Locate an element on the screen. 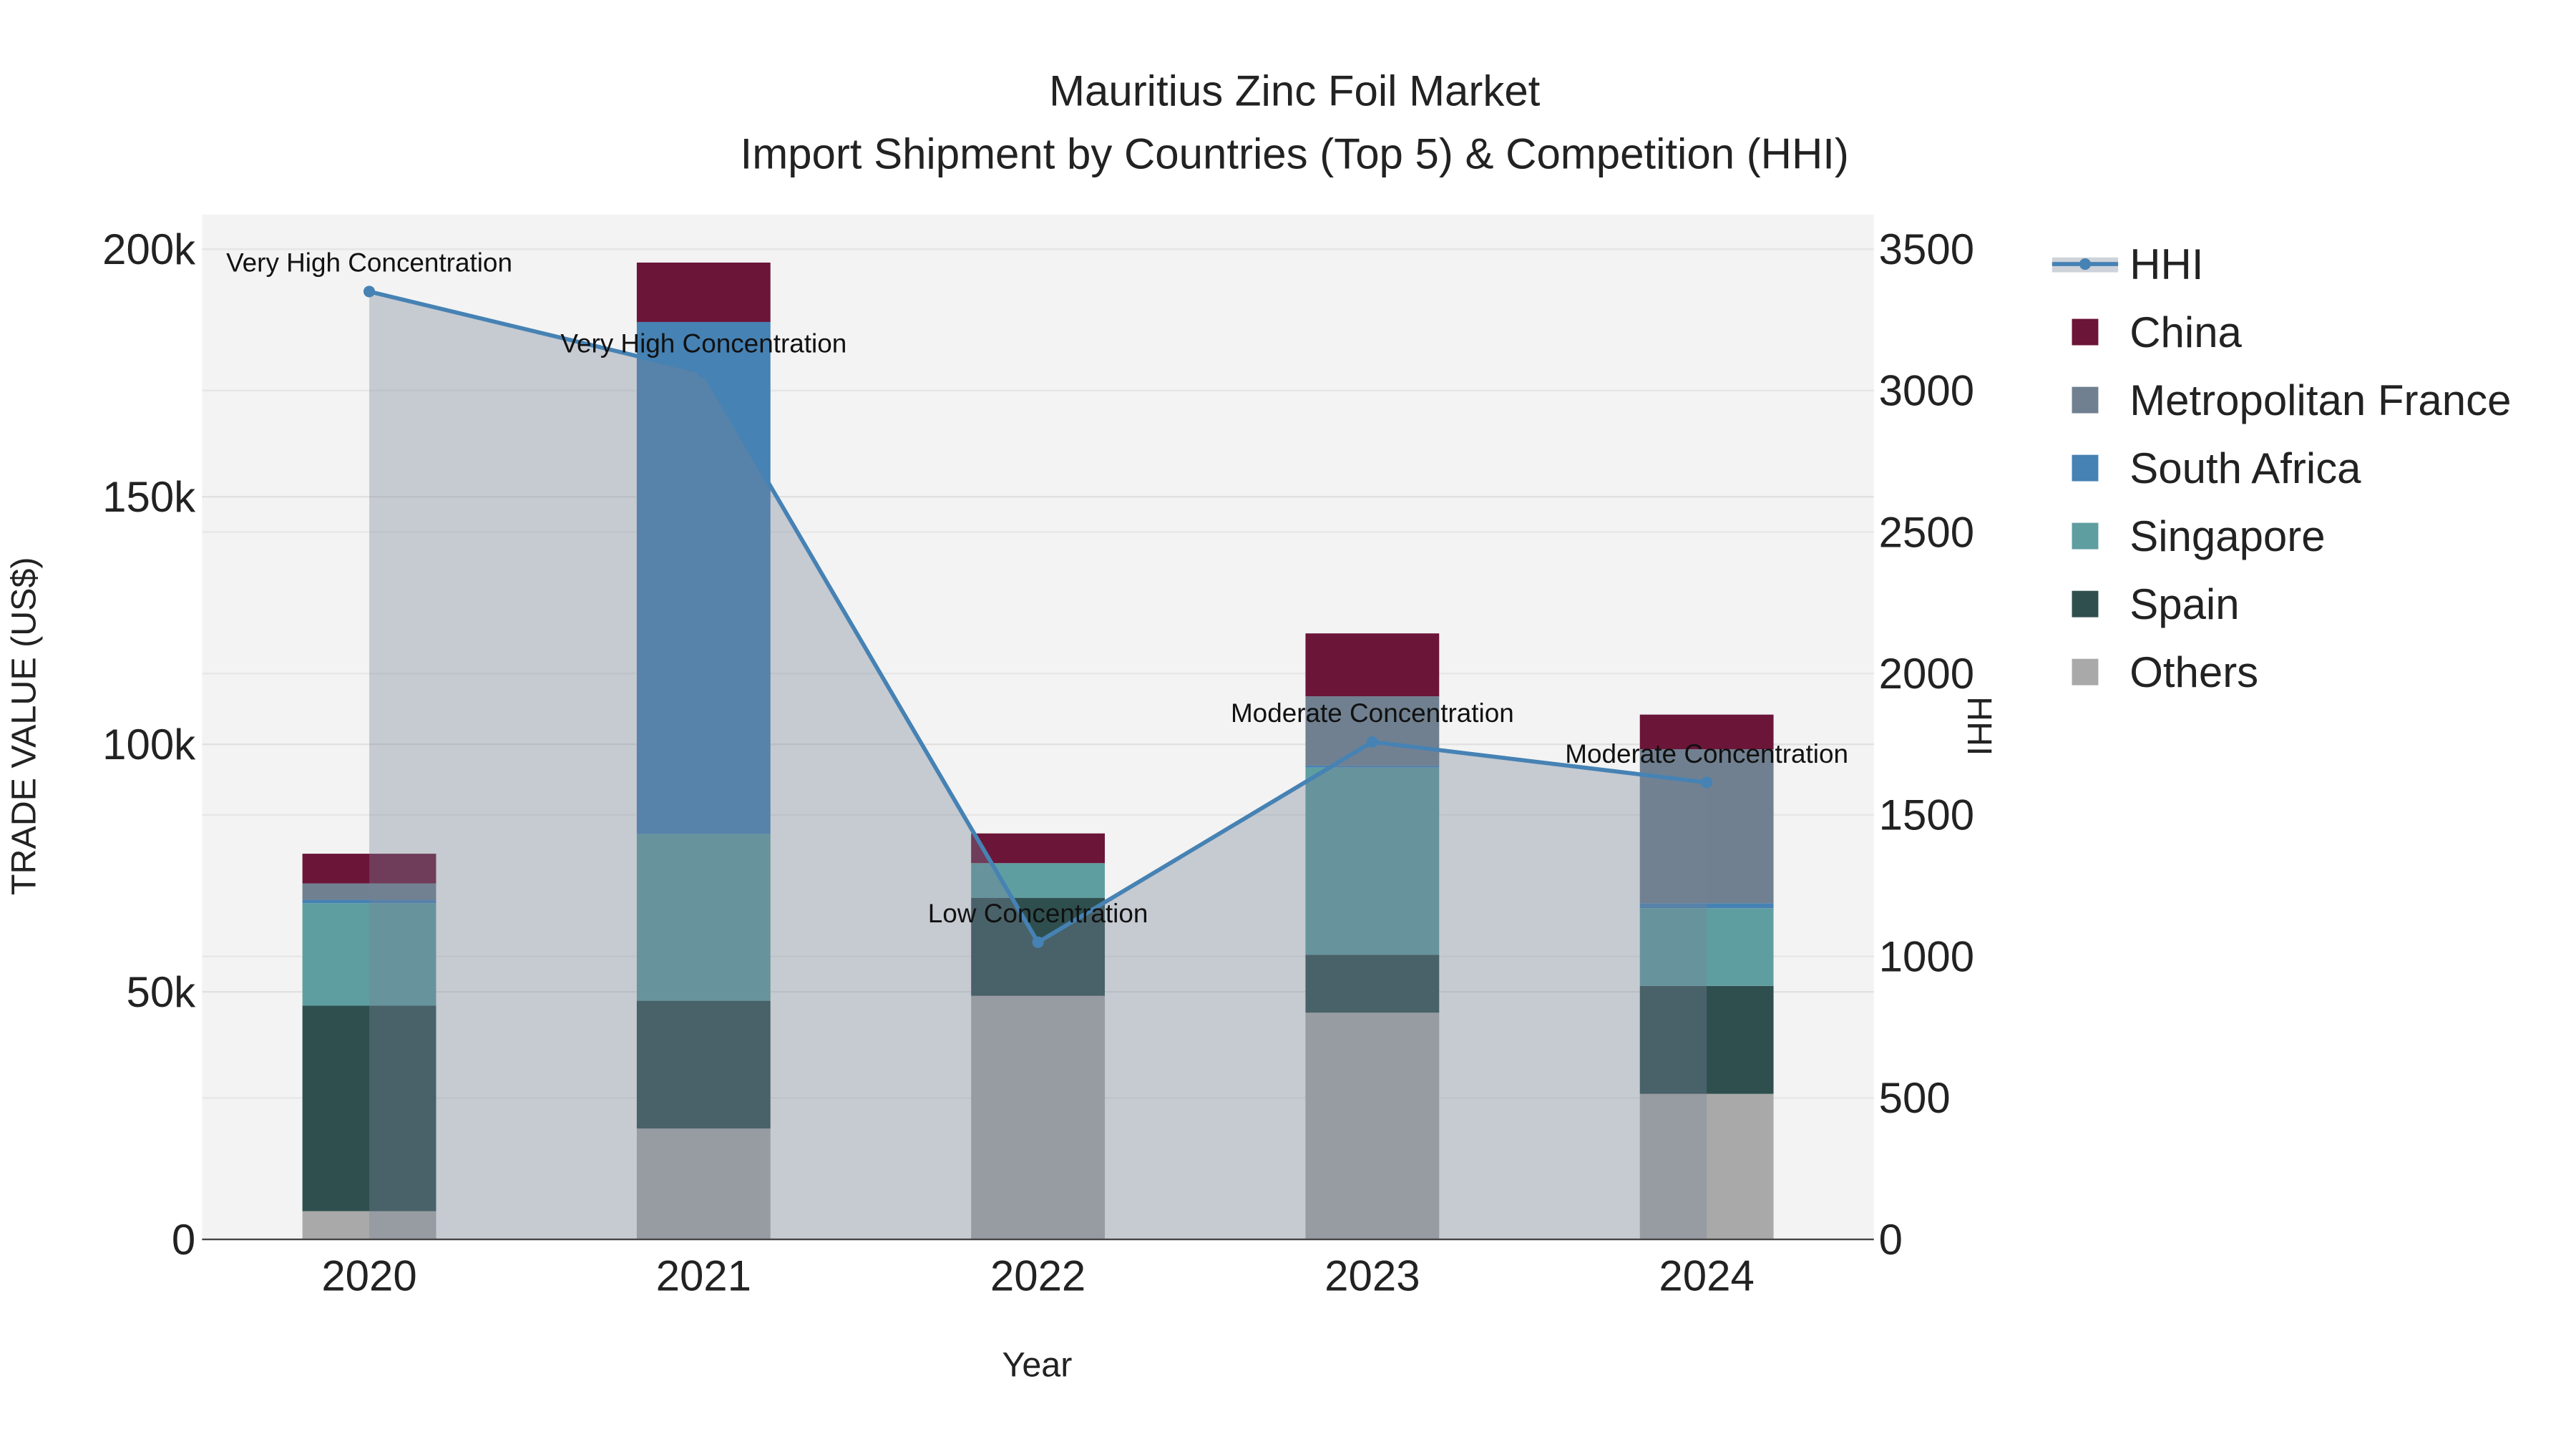  bar-singapore-2023 is located at coordinates (1372, 861).